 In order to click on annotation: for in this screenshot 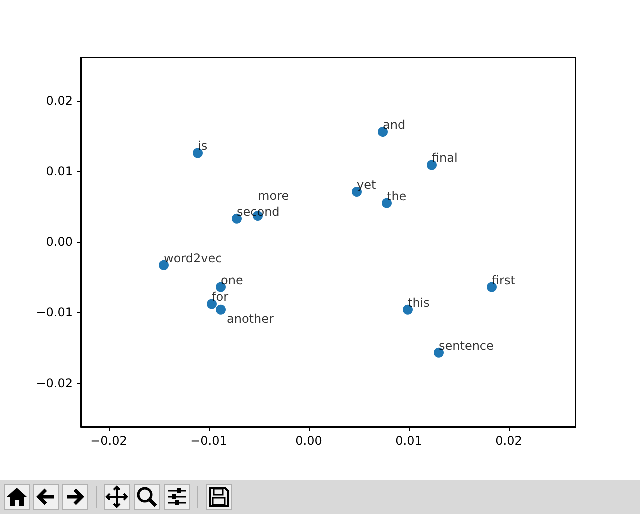, I will do `click(220, 297)`.